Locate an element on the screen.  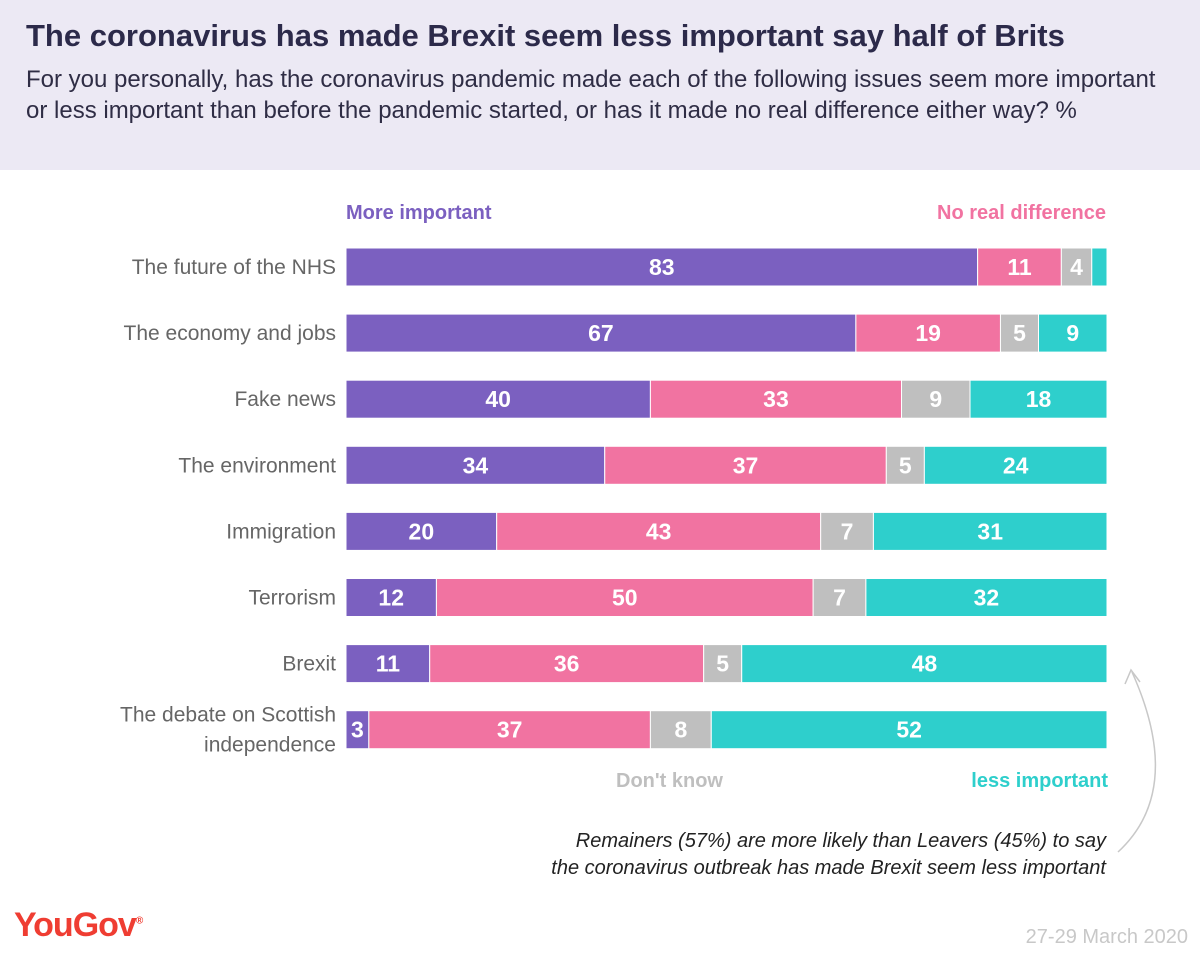
value-label-the-future-of-the-nhs-more-important: 83 is located at coordinates (662, 267).